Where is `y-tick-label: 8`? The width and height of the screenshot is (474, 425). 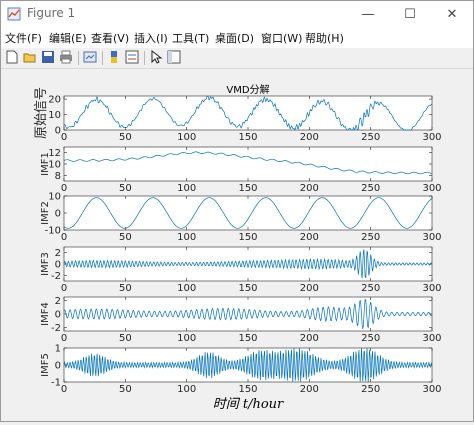 y-tick-label: 8 is located at coordinates (58, 176).